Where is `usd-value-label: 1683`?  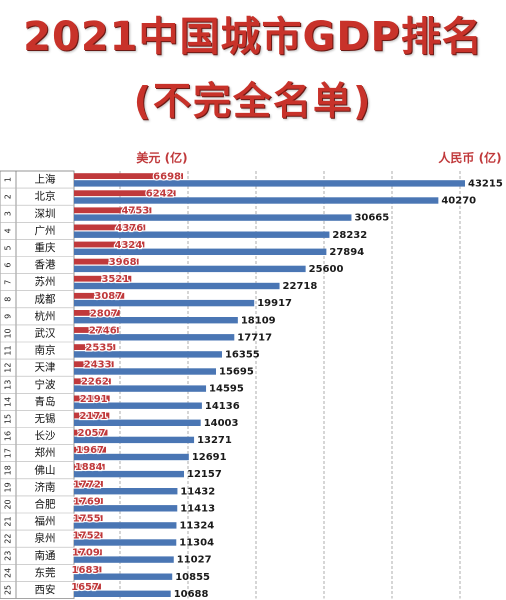
usd-value-label: 1683 is located at coordinates (86, 570).